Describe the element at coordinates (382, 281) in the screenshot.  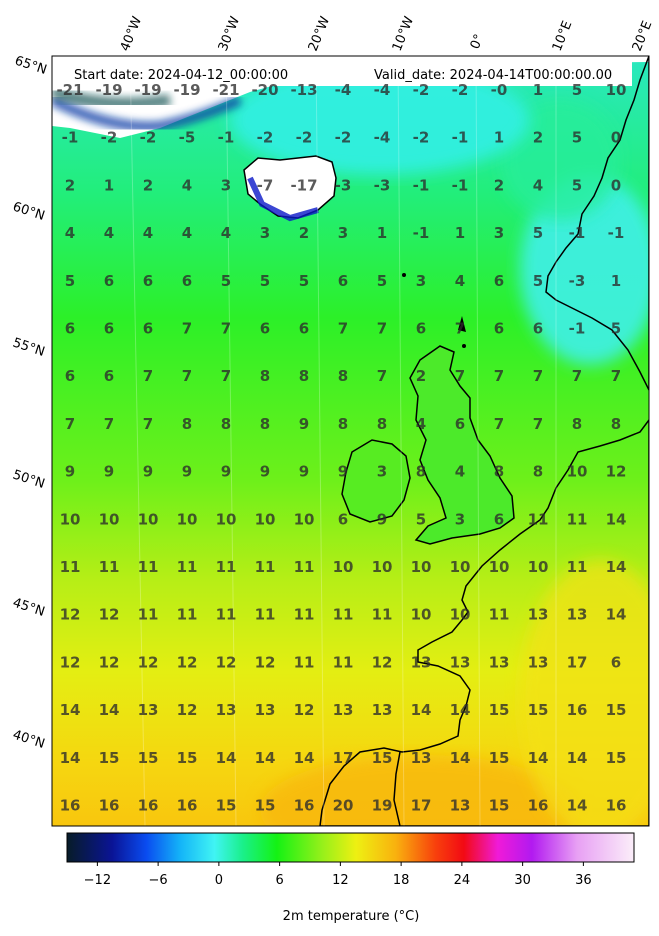
I see `grid-value: 5` at that location.